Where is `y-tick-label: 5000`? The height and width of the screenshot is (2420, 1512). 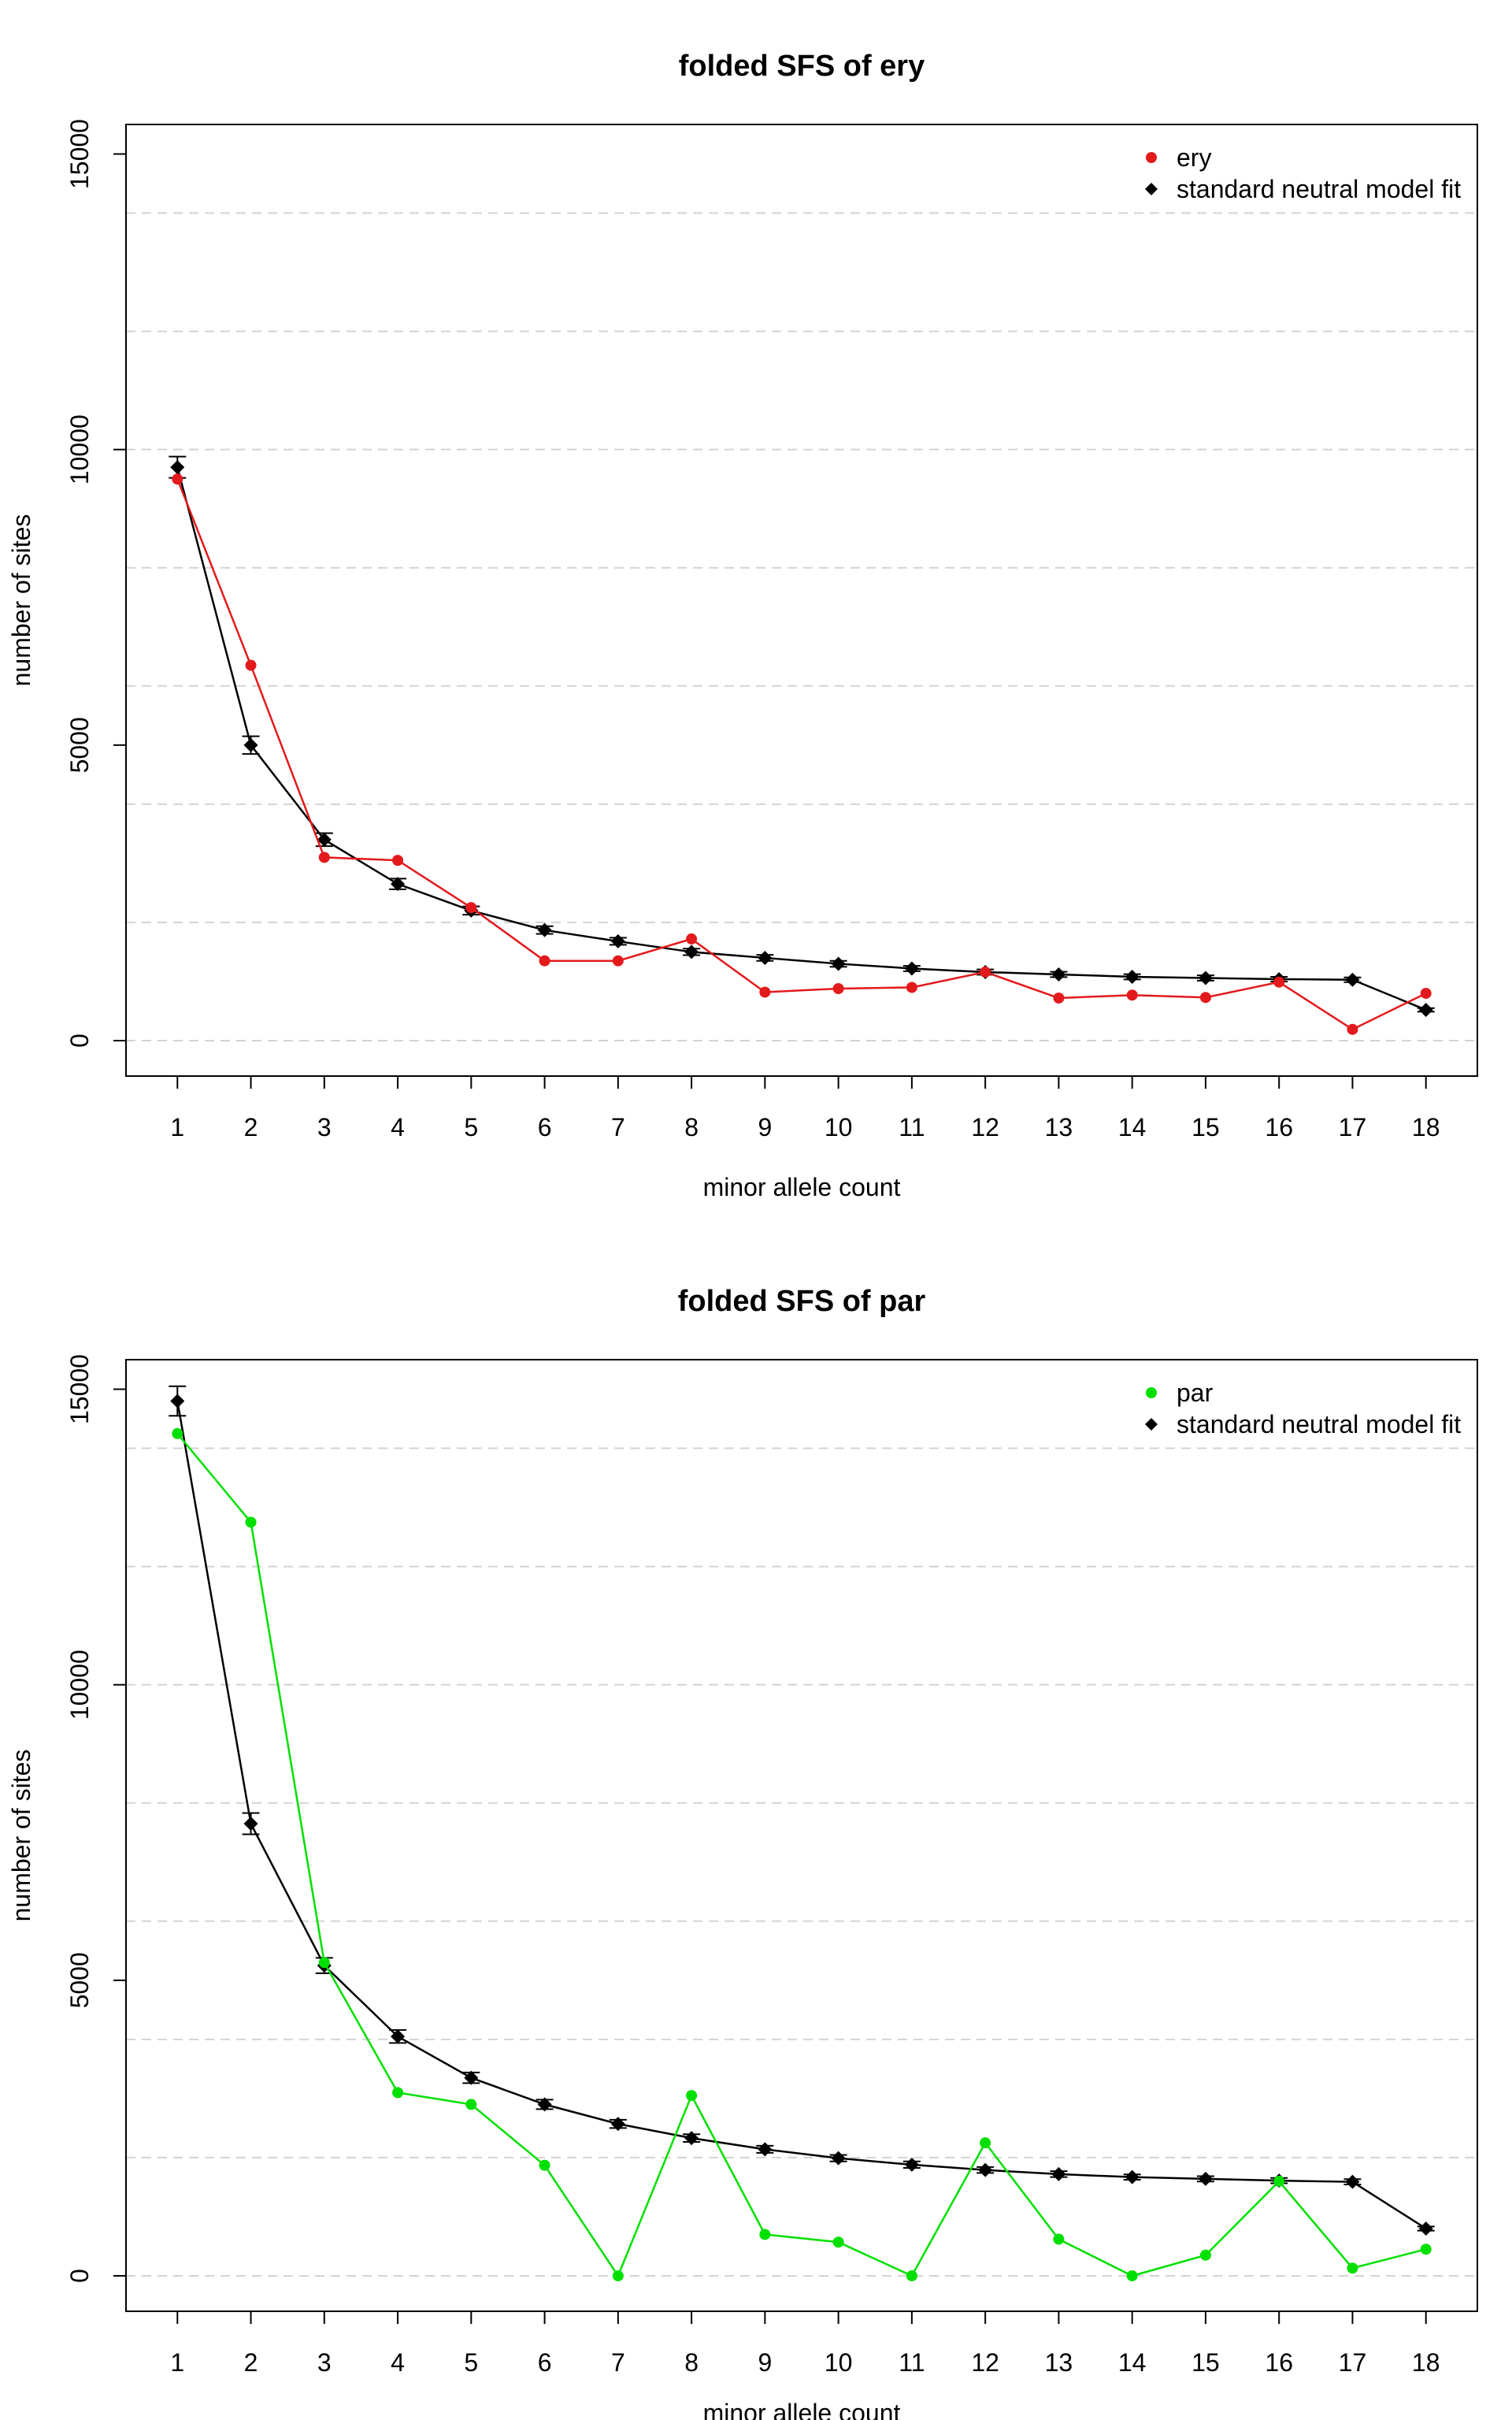 y-tick-label: 5000 is located at coordinates (79, 745).